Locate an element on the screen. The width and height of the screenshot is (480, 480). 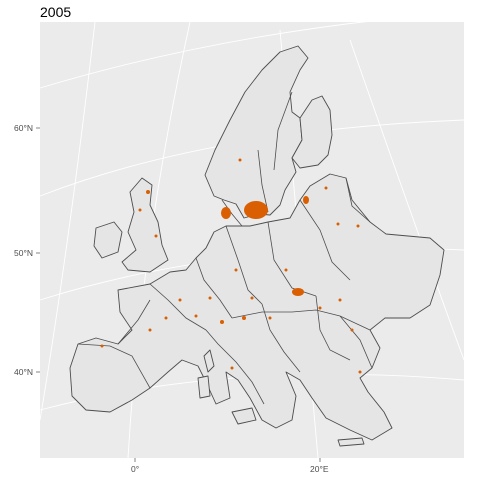
y-tick-label: 50°N is located at coordinates (23, 253).